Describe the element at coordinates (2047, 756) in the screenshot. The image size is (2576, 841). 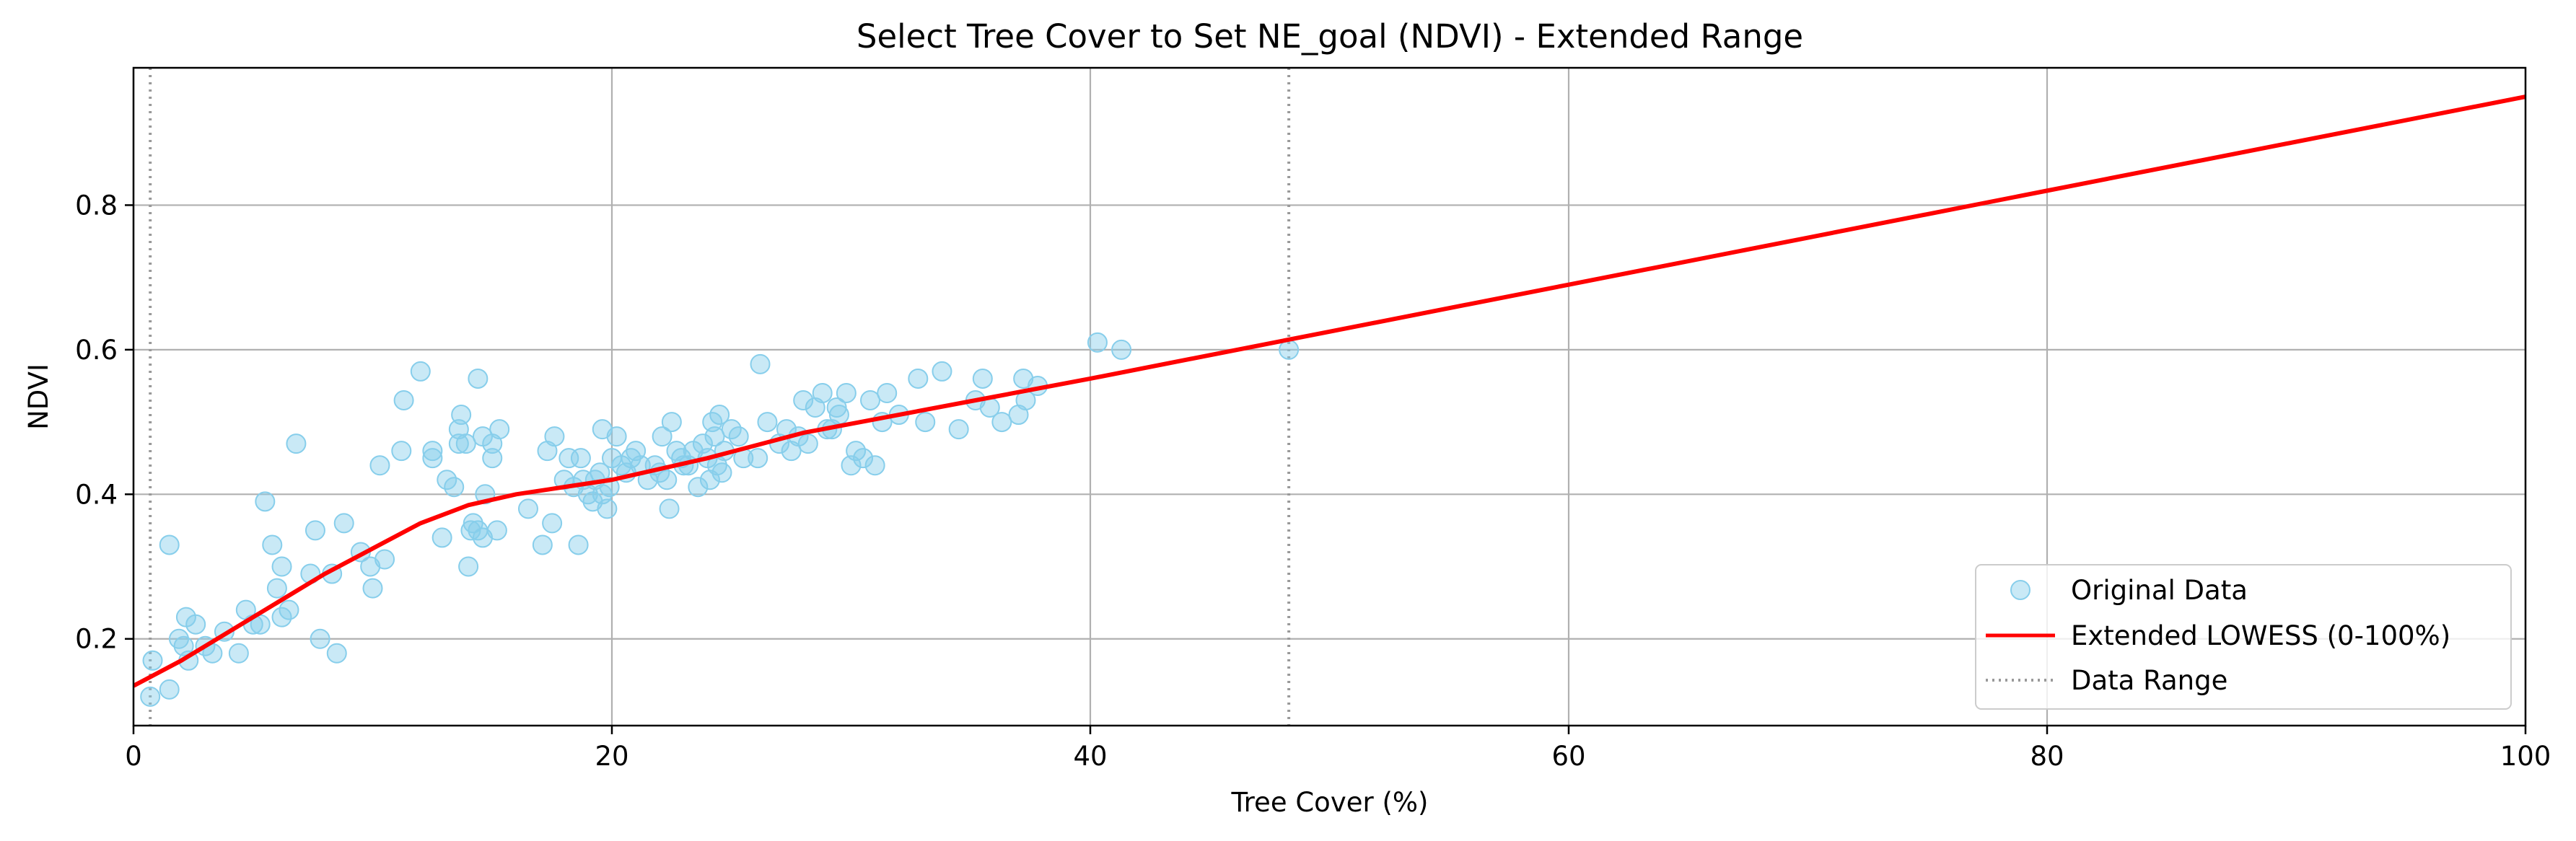
I see `x-tick-label: 80` at that location.